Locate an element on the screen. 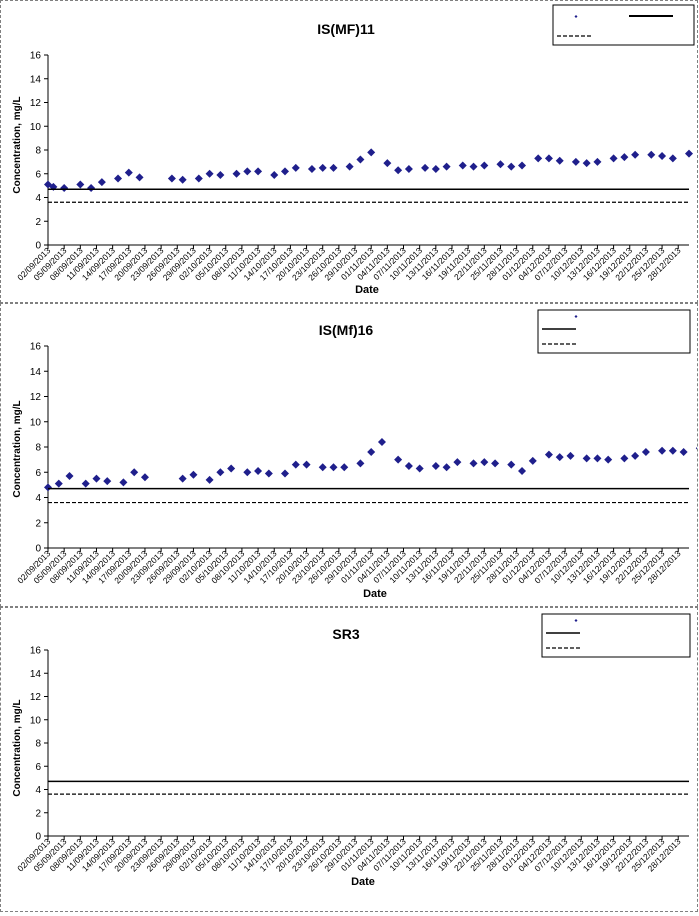  chart-title: IS(Mf)16 is located at coordinates (346, 330).